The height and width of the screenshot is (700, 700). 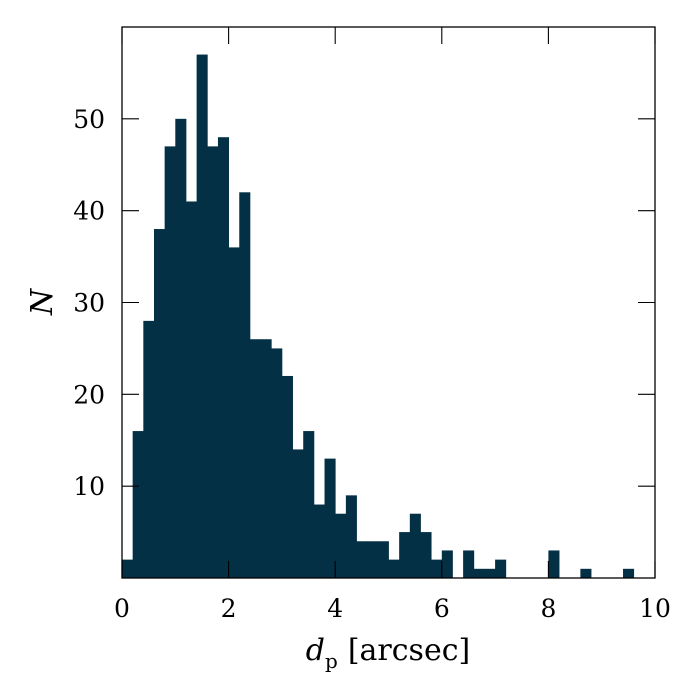 I want to click on x-tick-labels: 0 2 4 6 8 10, so click(x=392, y=608).